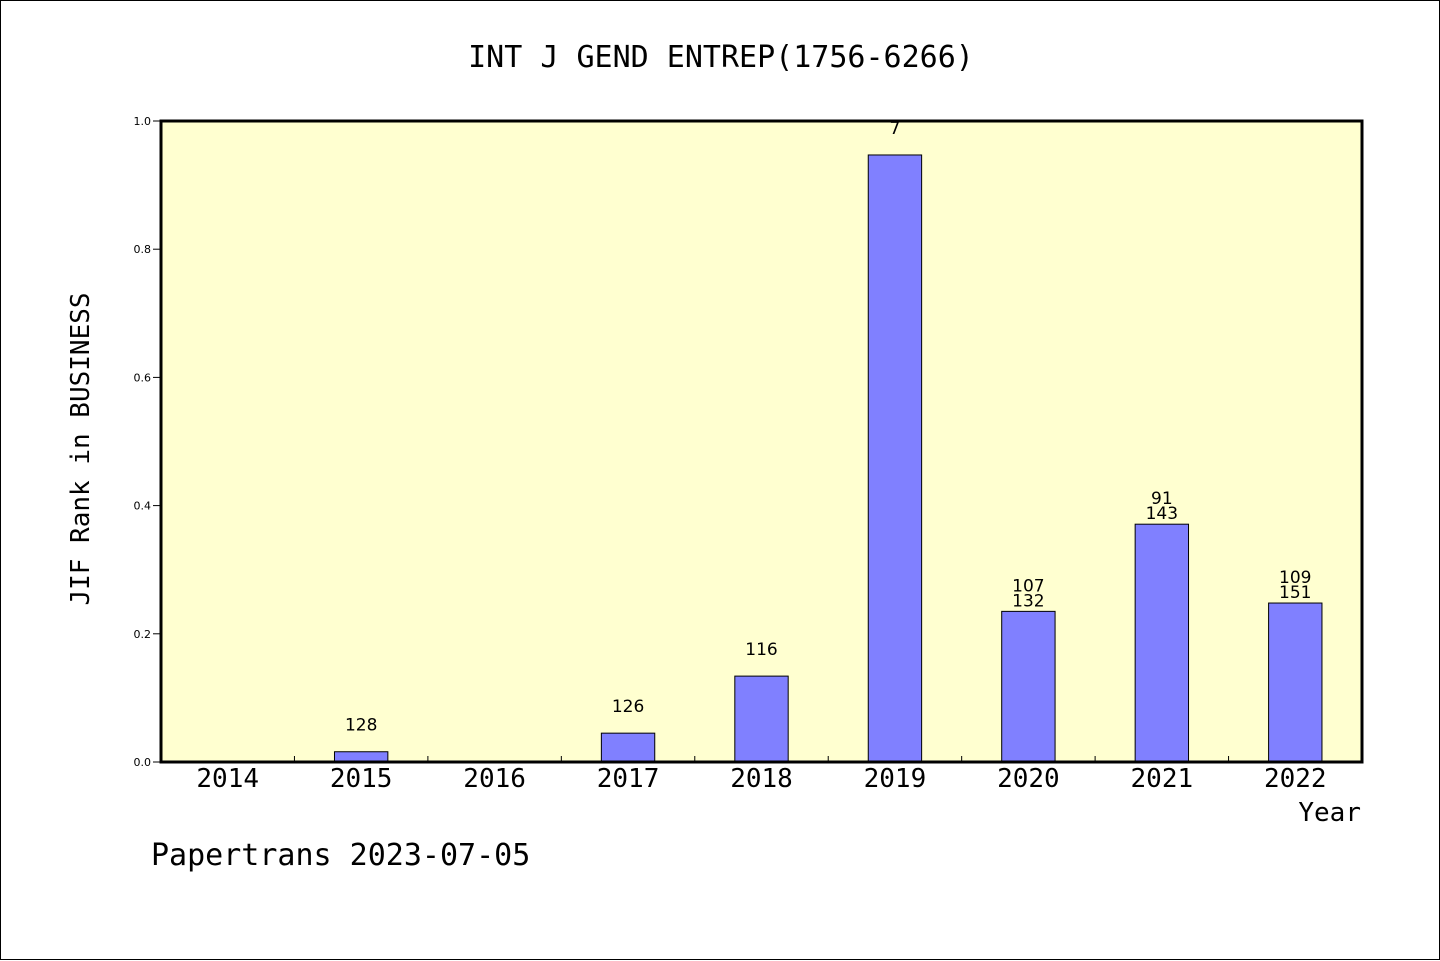 This screenshot has width=1440, height=961. What do you see at coordinates (1028, 601) in the screenshot?
I see `bar-label-lower: 132` at bounding box center [1028, 601].